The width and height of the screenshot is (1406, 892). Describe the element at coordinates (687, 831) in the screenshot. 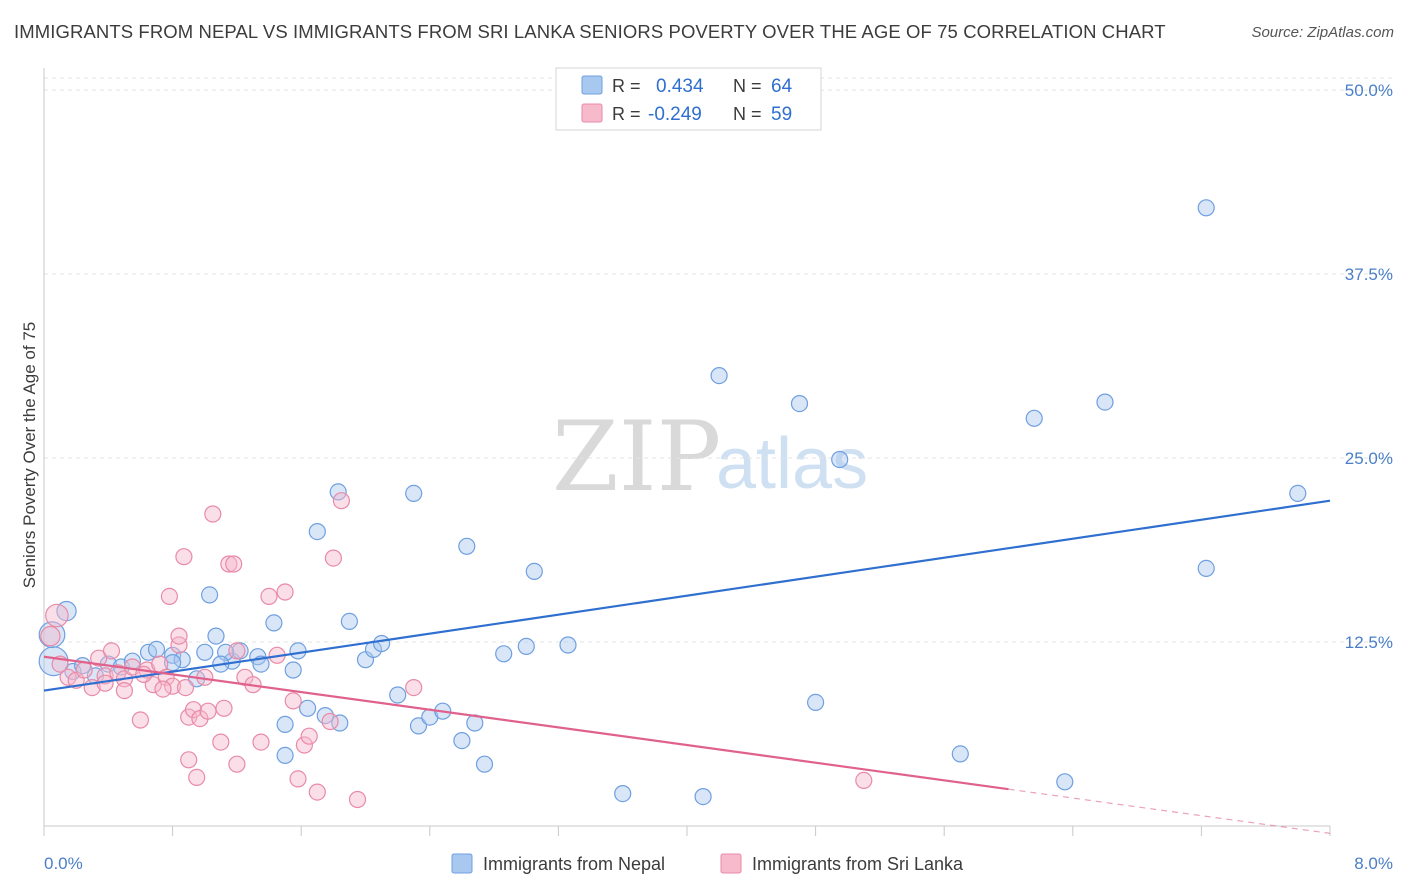

I see `x-tick-marks` at that location.